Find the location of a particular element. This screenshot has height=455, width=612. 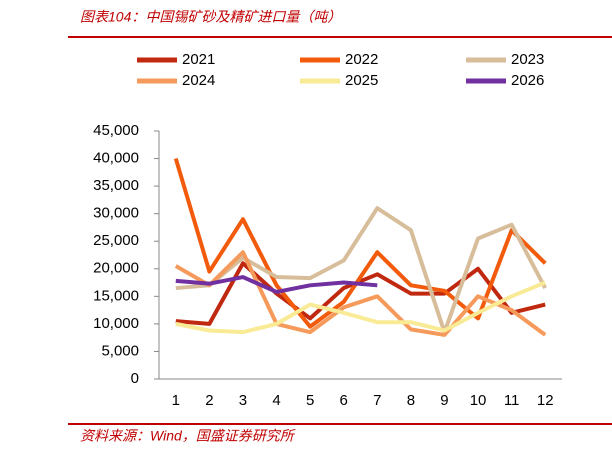

x-tick-label: 1 is located at coordinates (176, 400).